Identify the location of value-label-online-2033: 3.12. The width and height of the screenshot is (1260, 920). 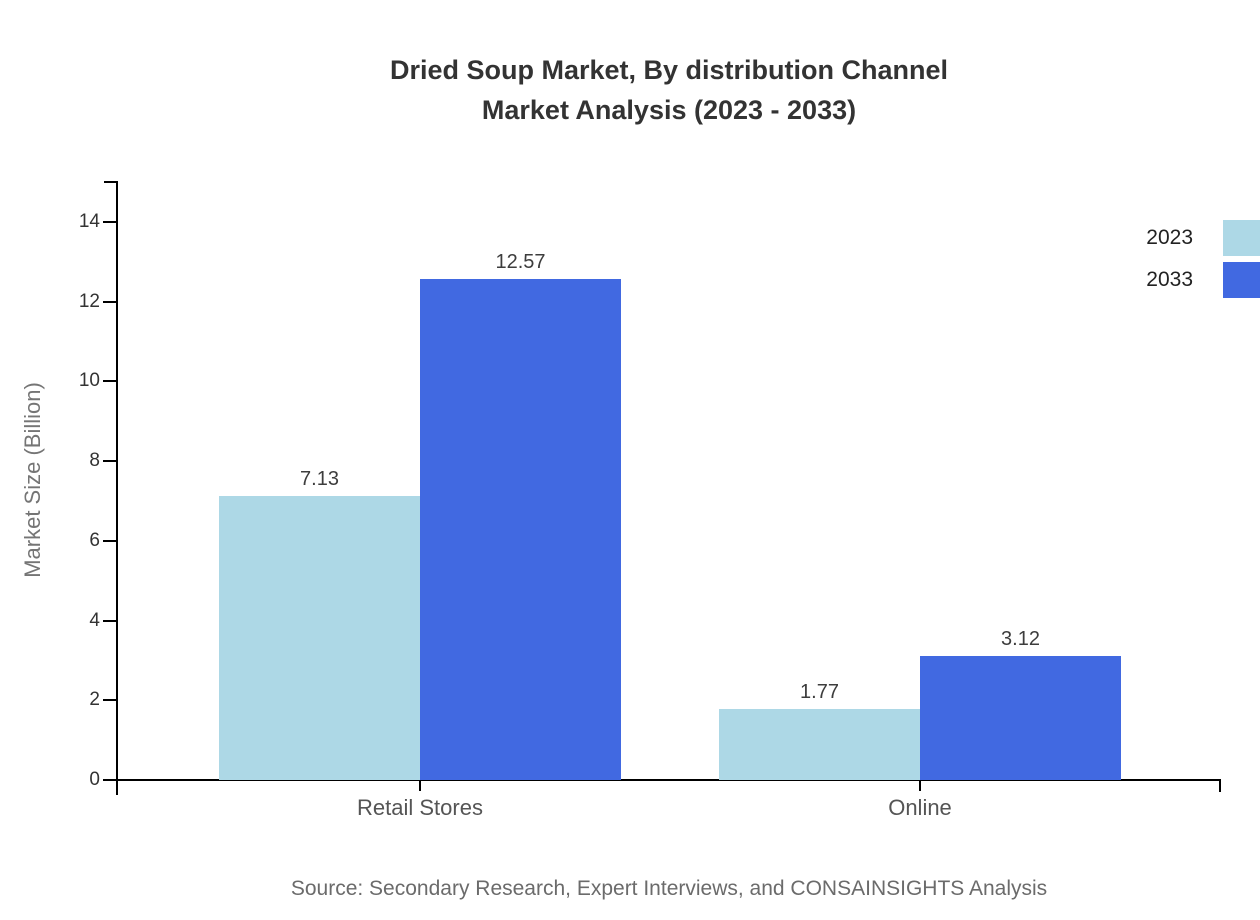
(1020, 639).